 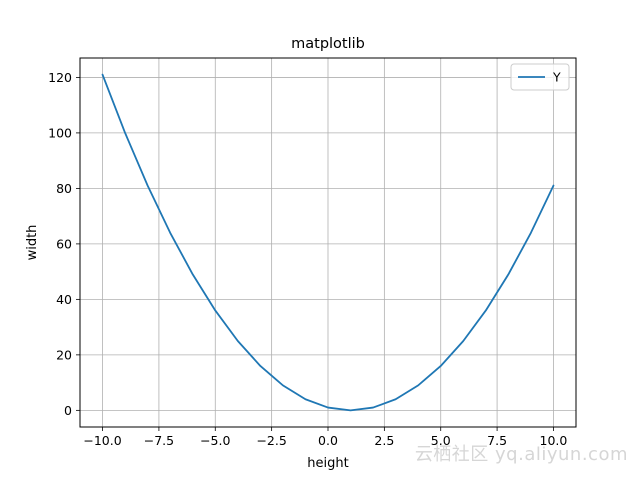 What do you see at coordinates (68, 410) in the screenshot?
I see `y-tick-label: 0` at bounding box center [68, 410].